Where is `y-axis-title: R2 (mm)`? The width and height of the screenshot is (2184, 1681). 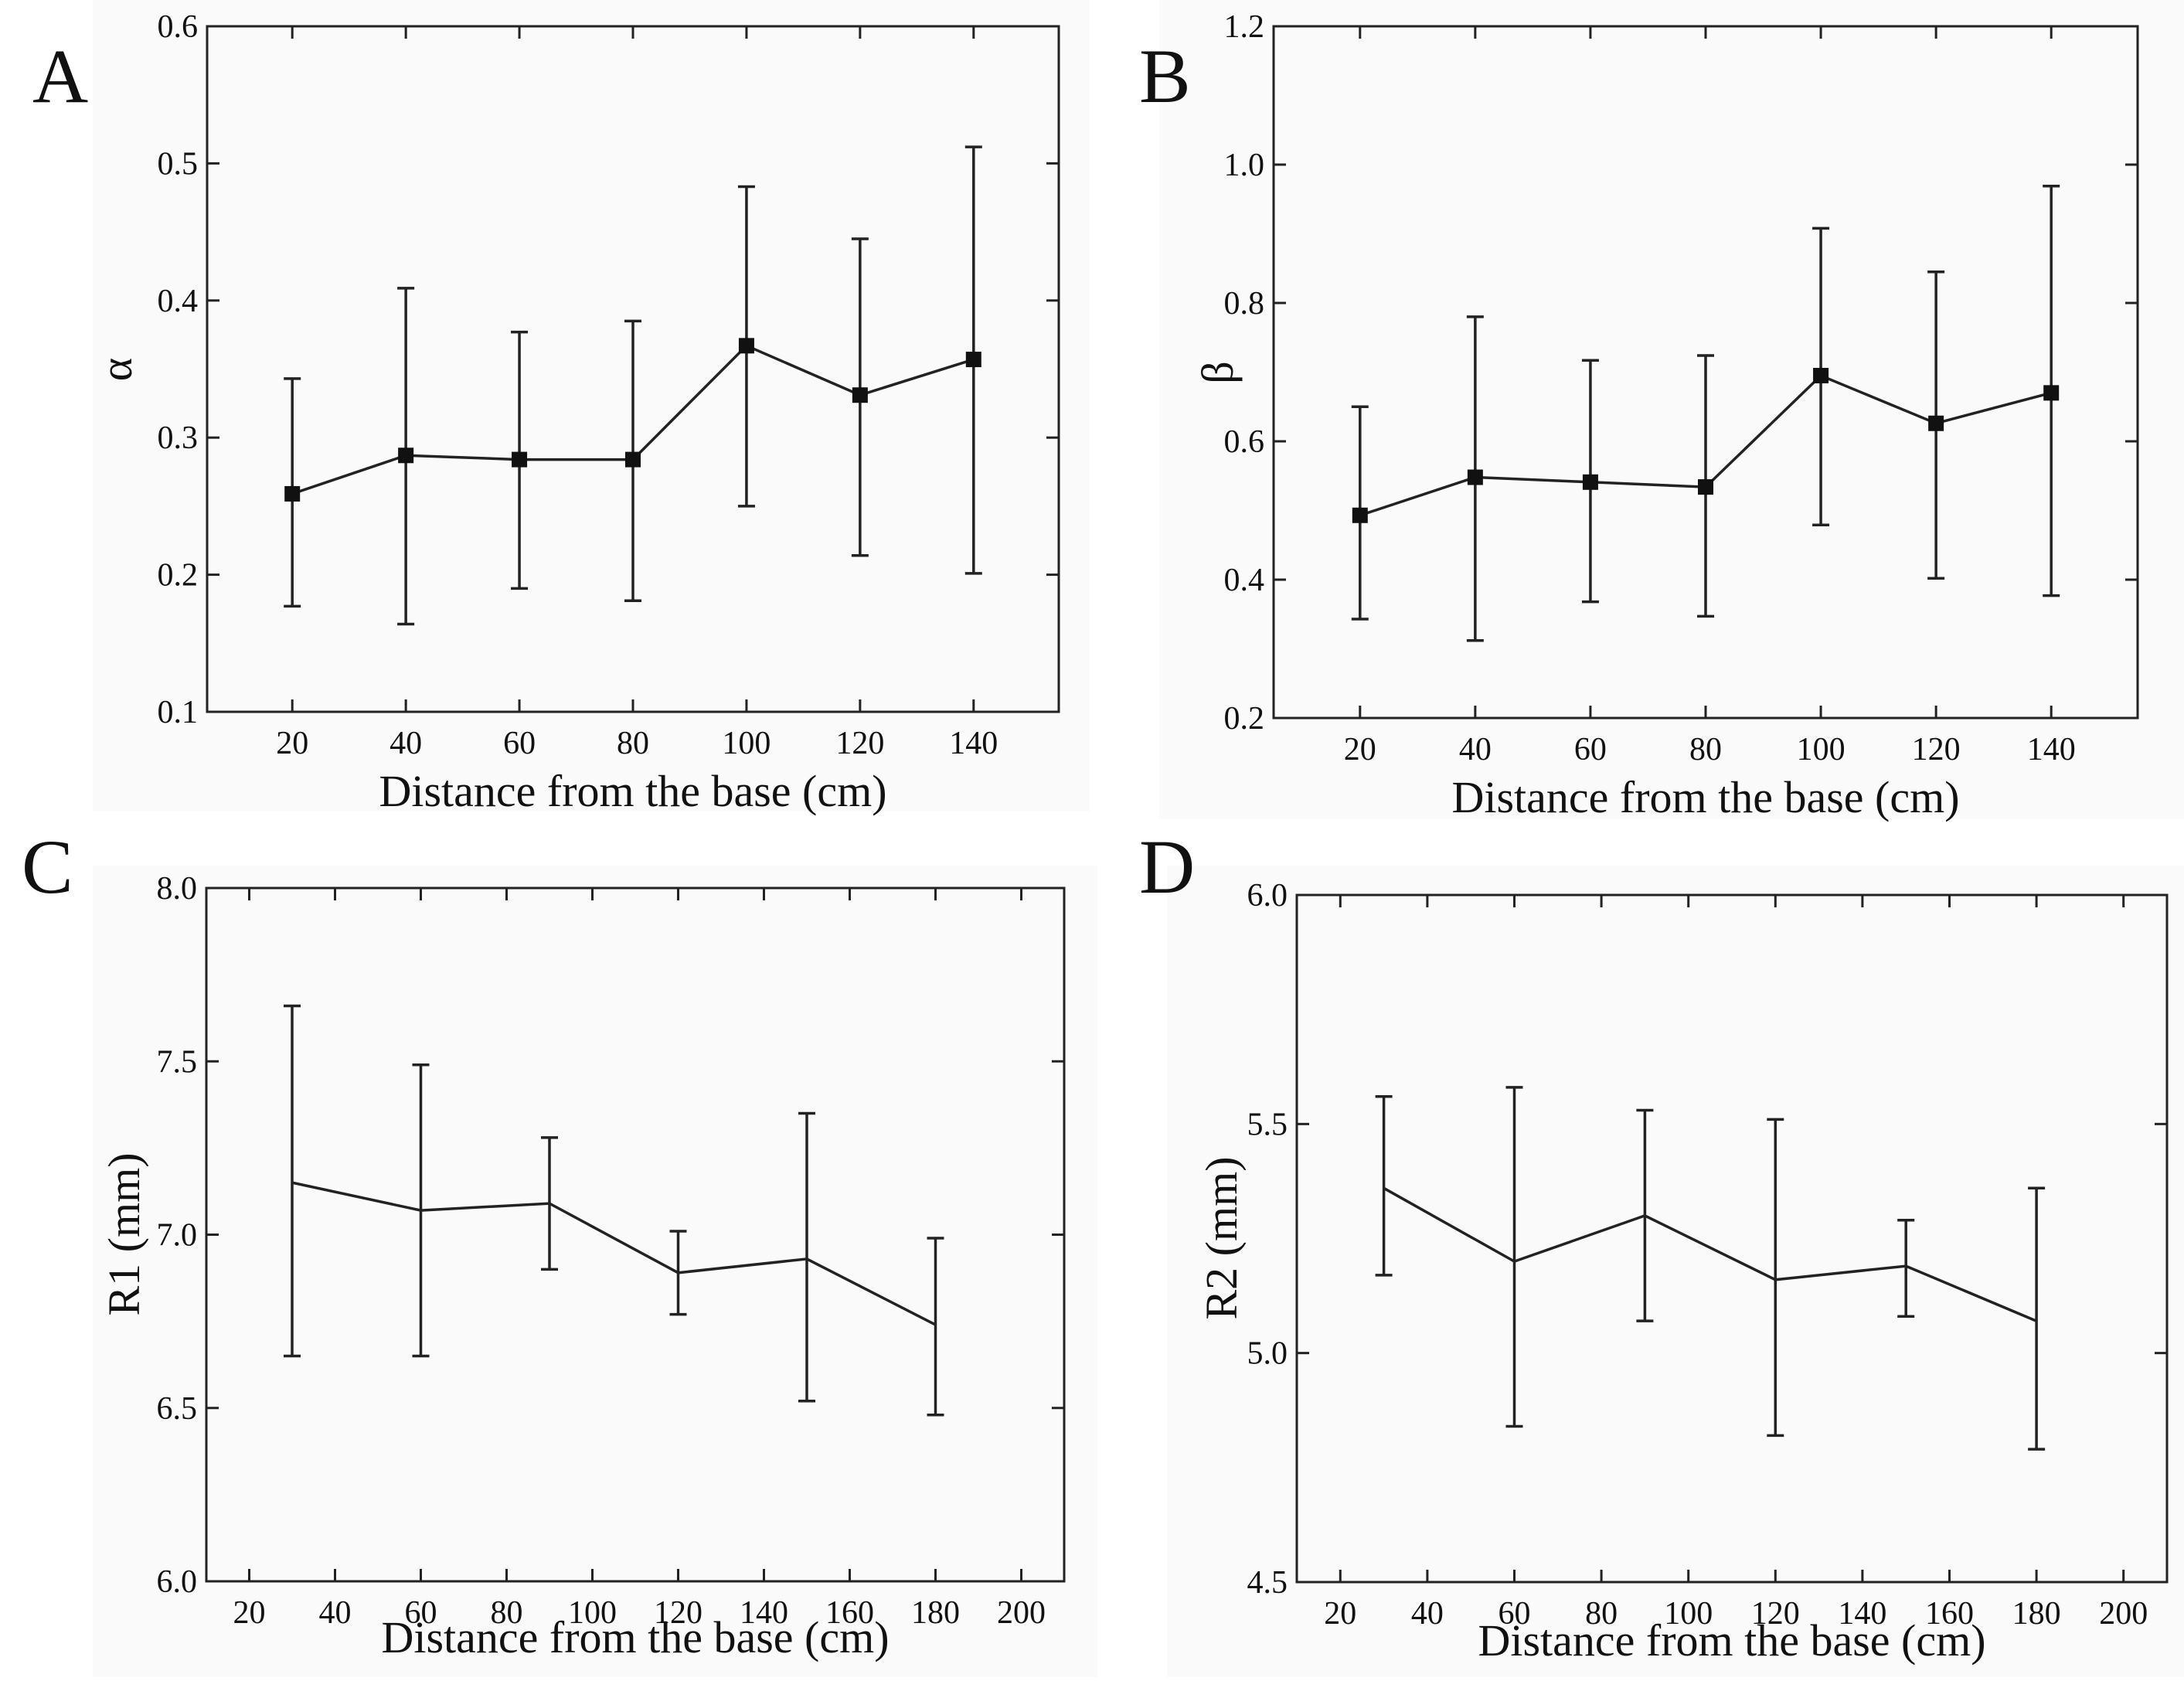
y-axis-title: R2 (mm) is located at coordinates (1222, 1237).